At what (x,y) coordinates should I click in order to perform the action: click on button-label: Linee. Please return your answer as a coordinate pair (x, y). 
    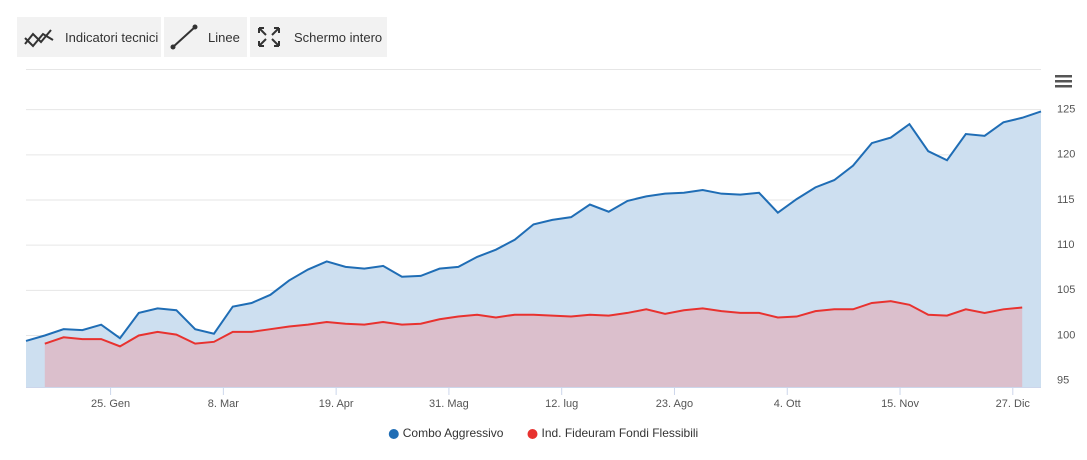
    Looking at the image, I should click on (224, 37).